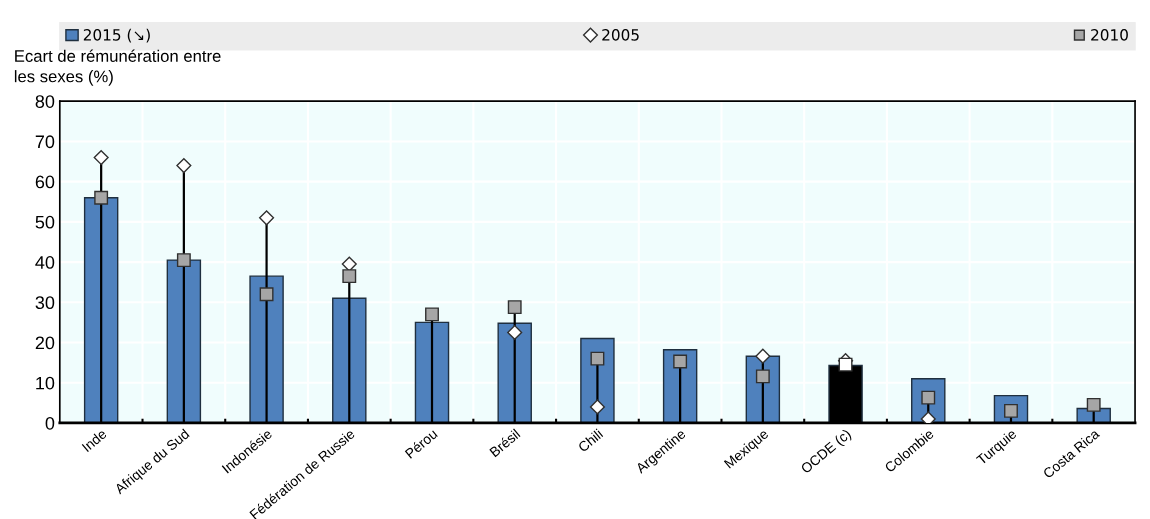 This screenshot has height=519, width=1150. Describe the element at coordinates (117, 67) in the screenshot. I see `y-axis-title: Ecart de rémunération entre les sexes (%)` at that location.